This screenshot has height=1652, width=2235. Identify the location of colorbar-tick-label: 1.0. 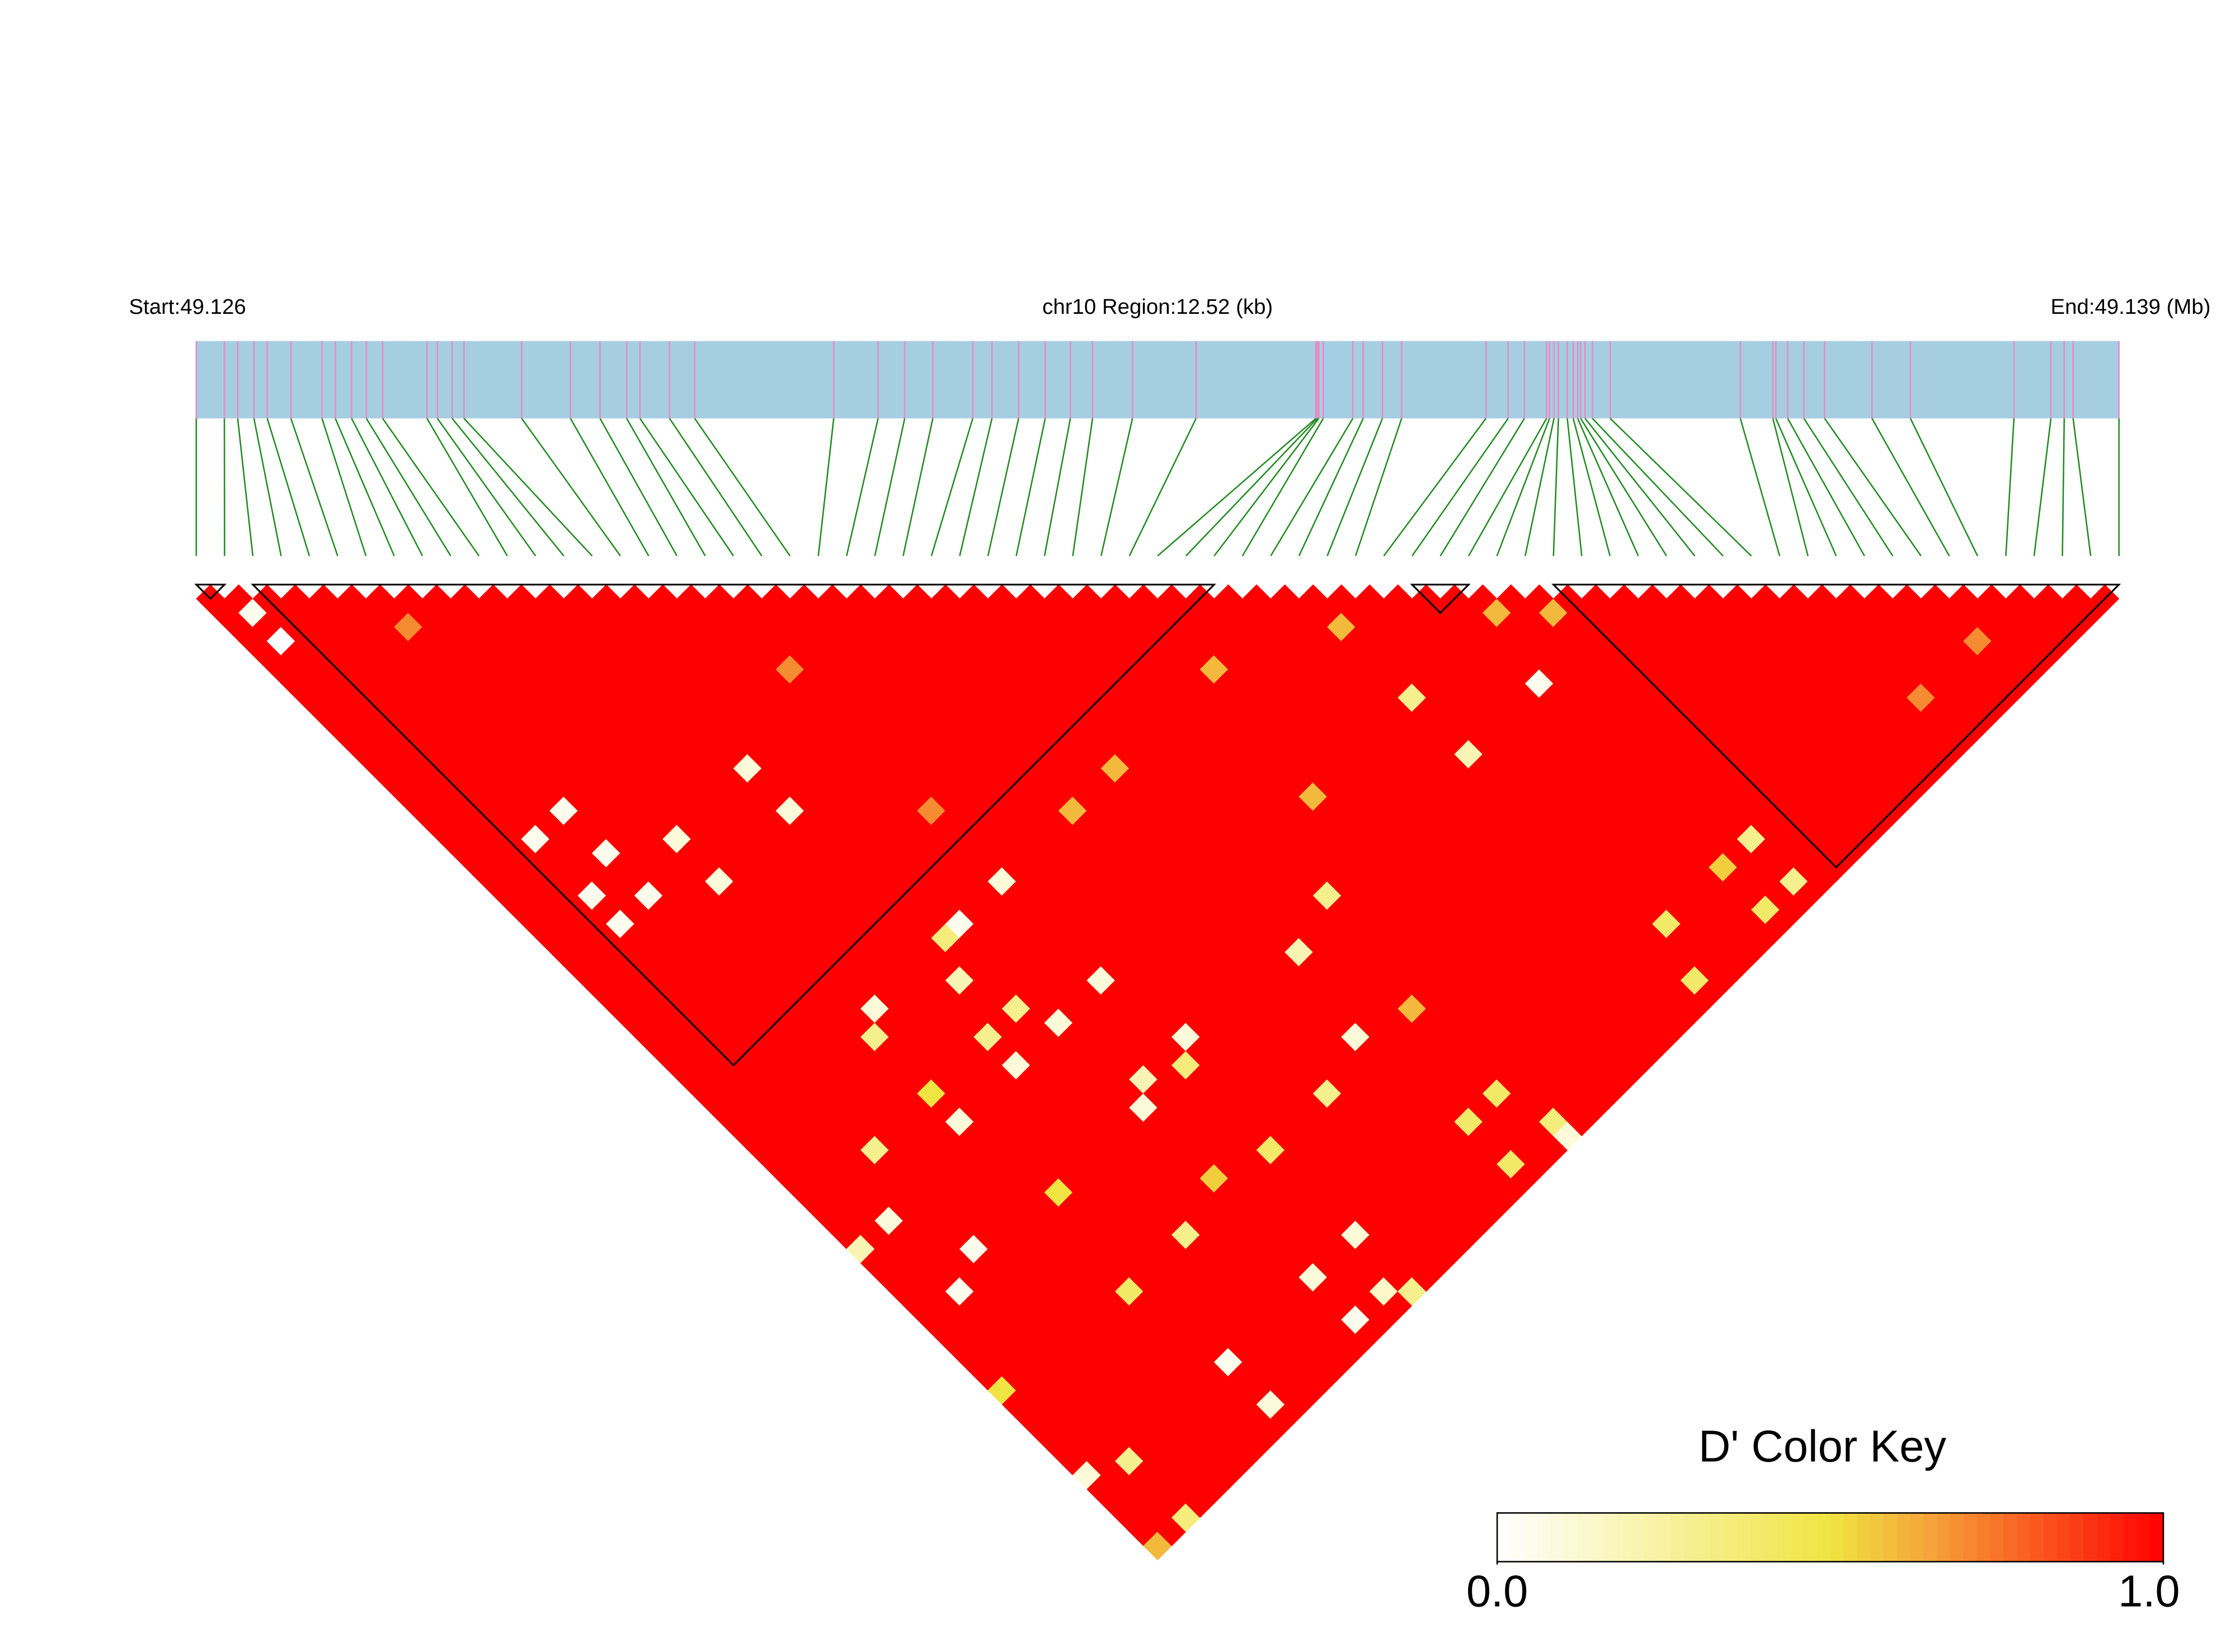
(2149, 1591).